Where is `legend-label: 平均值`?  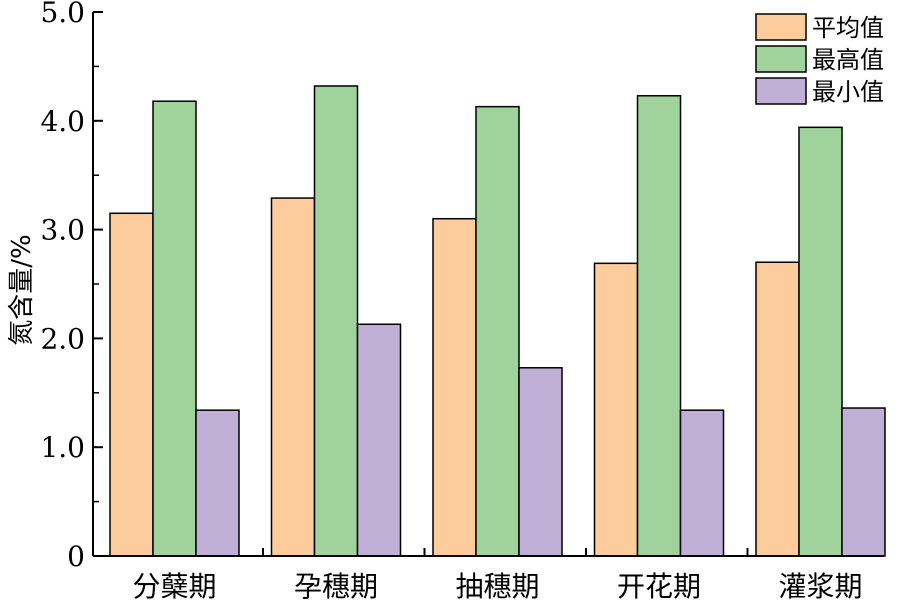 legend-label: 平均值 is located at coordinates (848, 28).